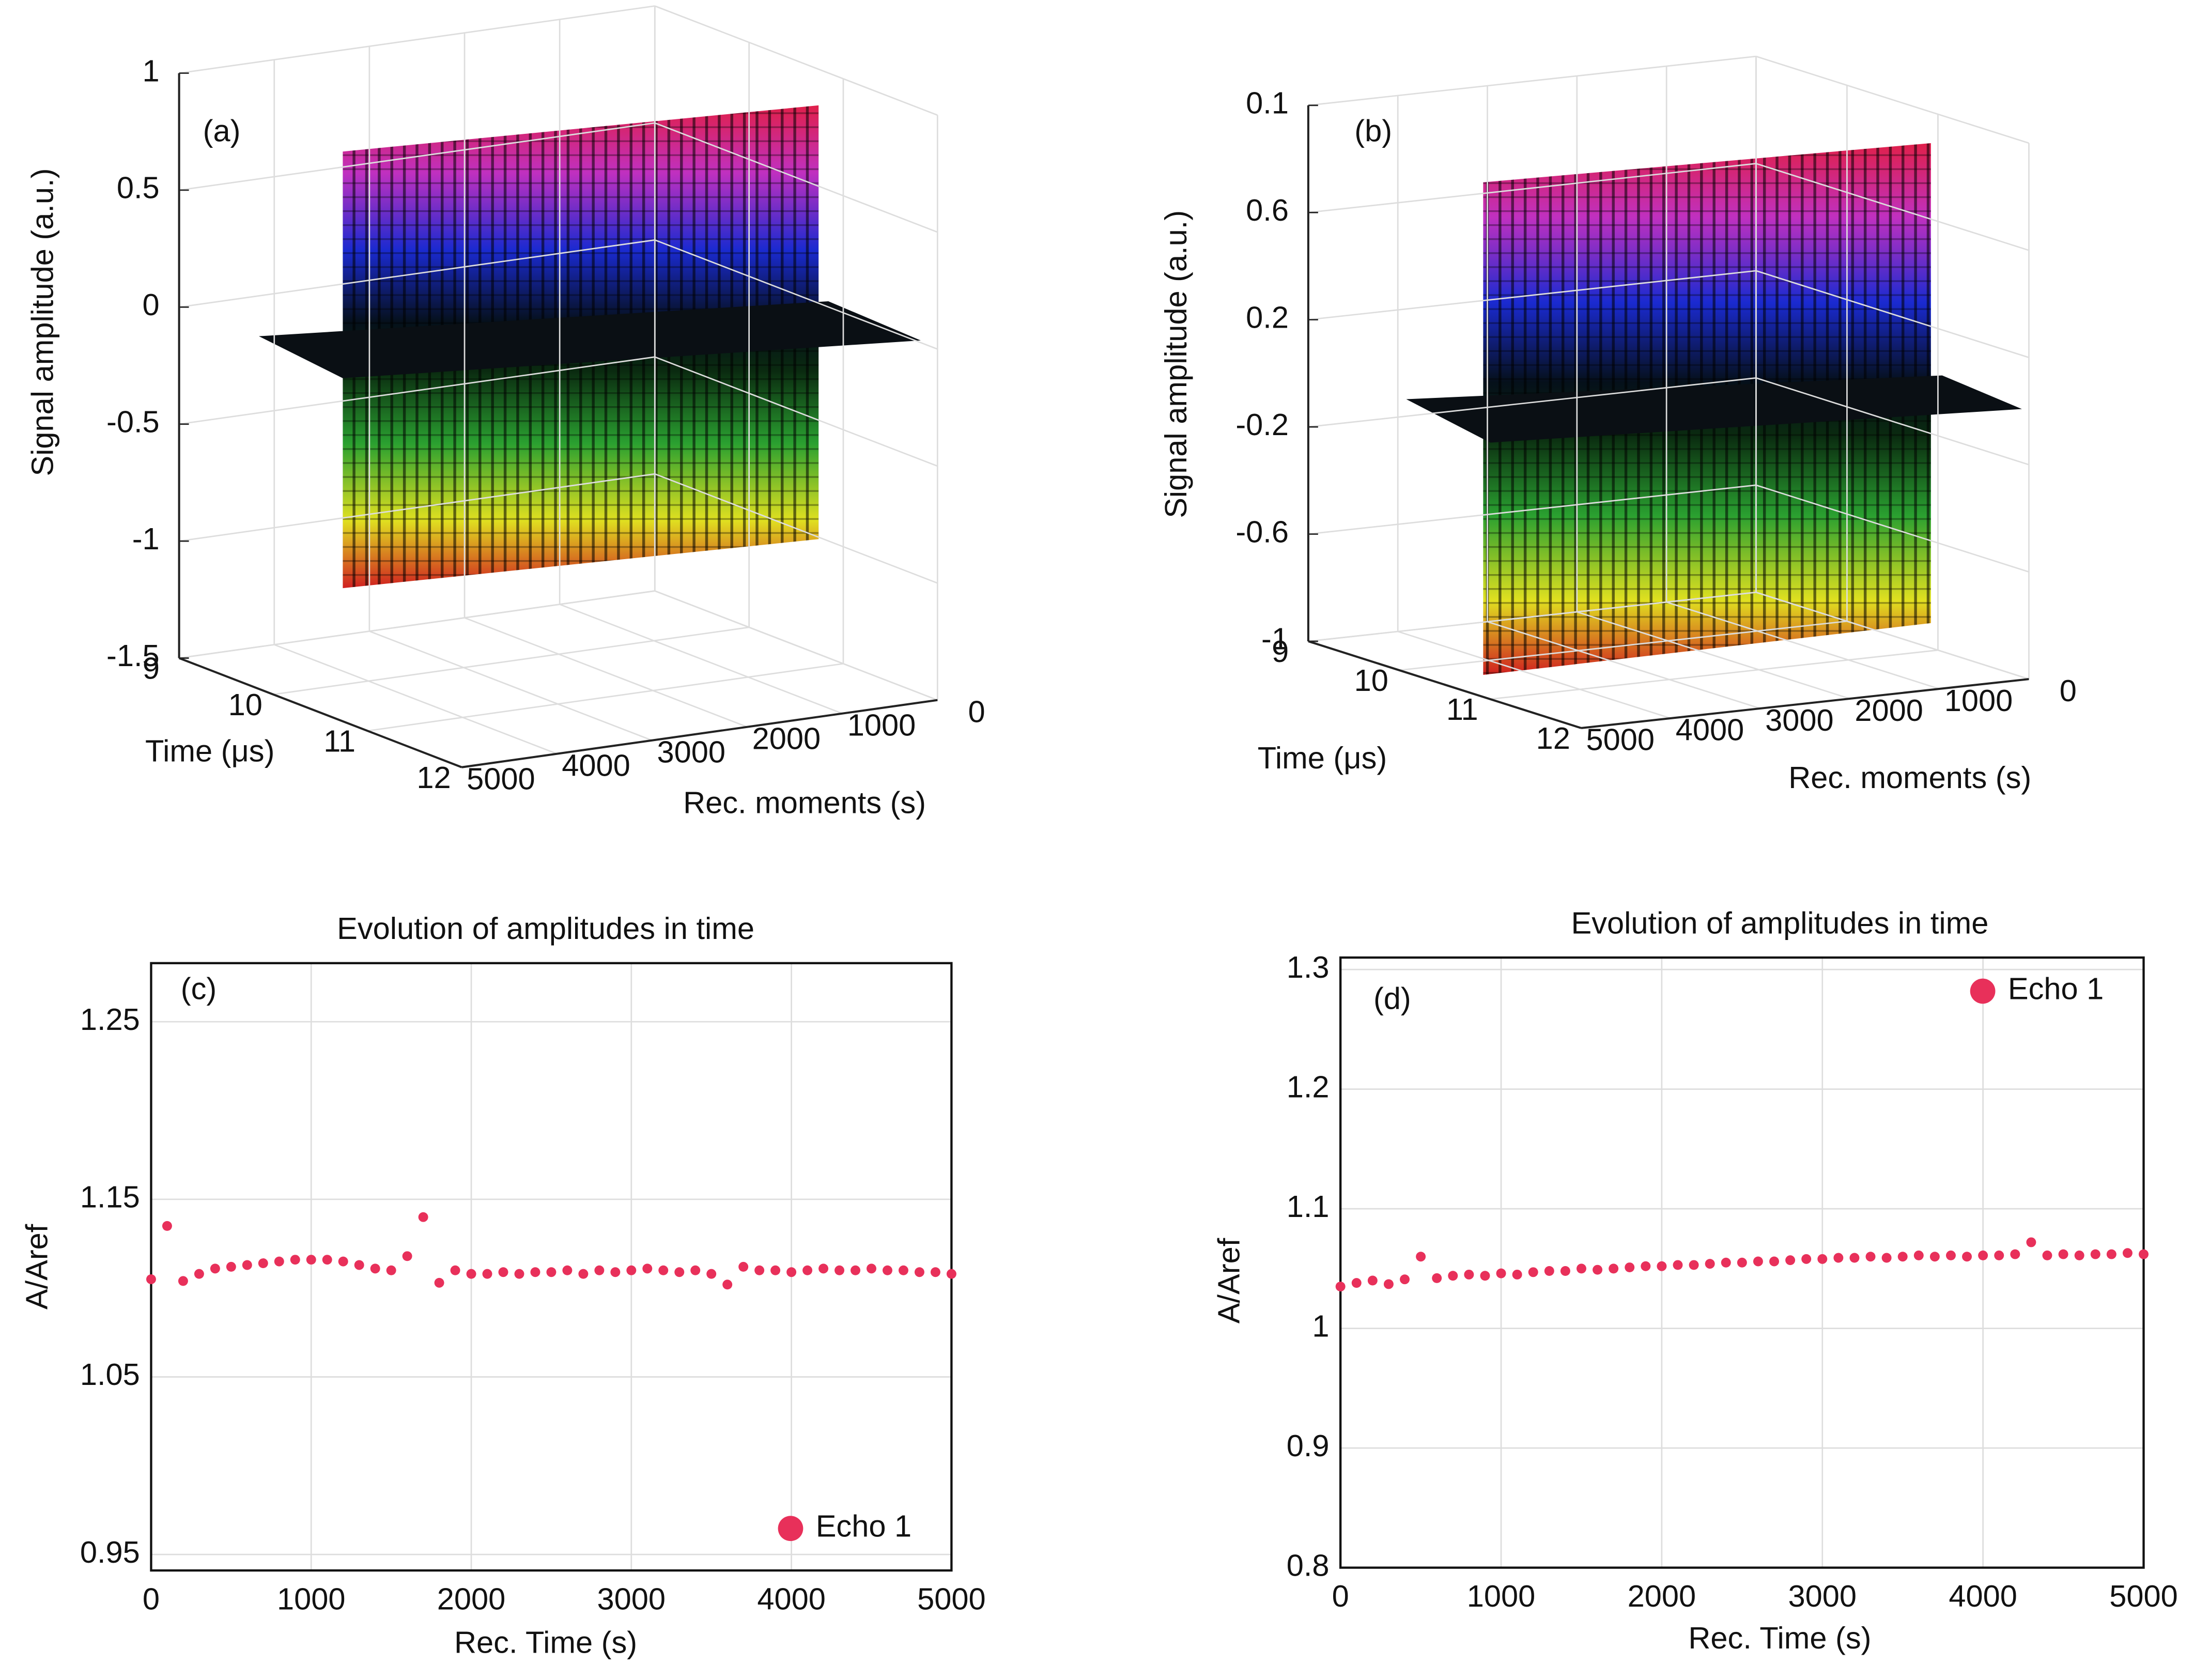 The height and width of the screenshot is (1680, 2194). Describe the element at coordinates (1262, 424) in the screenshot. I see `z-tick-label: -0.2` at that location.